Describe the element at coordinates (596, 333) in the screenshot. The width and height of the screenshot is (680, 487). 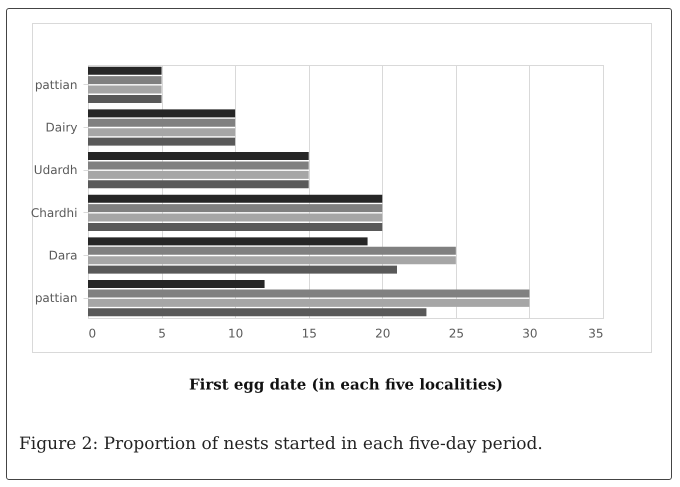
I see `x-tick-label: 35` at that location.